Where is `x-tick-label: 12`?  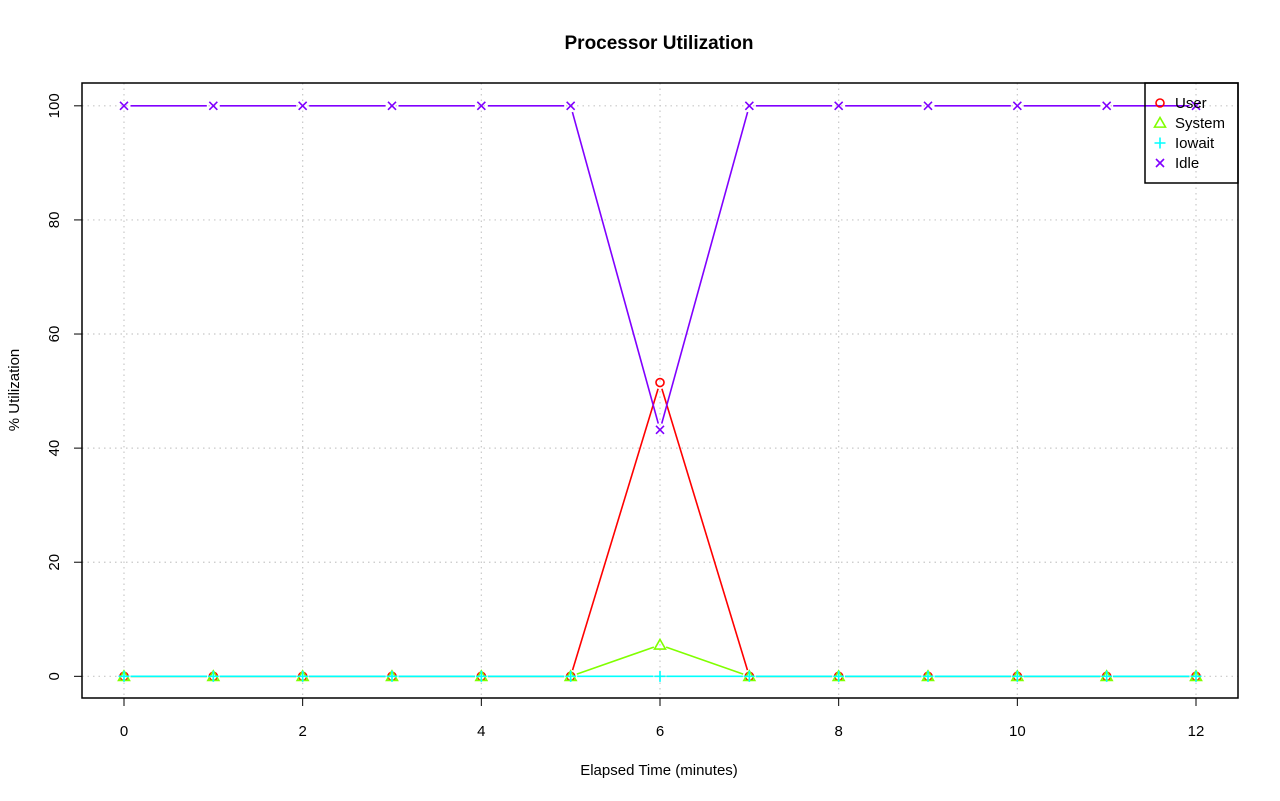 x-tick-label: 12 is located at coordinates (1196, 731).